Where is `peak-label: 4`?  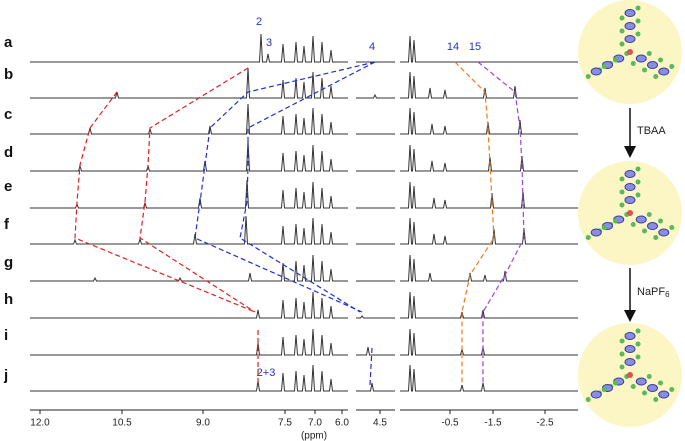 peak-label: 4 is located at coordinates (372, 47).